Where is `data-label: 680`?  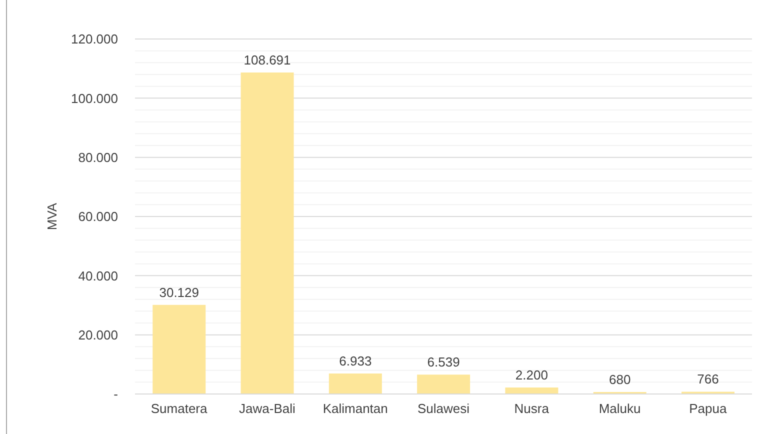
data-label: 680 is located at coordinates (619, 379).